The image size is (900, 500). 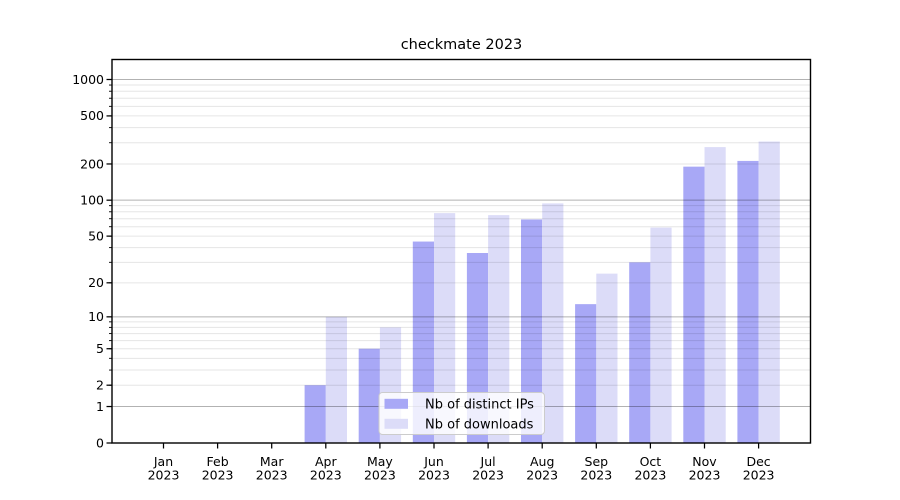 I want to click on x-tick-label-month: Nov, so click(x=704, y=461).